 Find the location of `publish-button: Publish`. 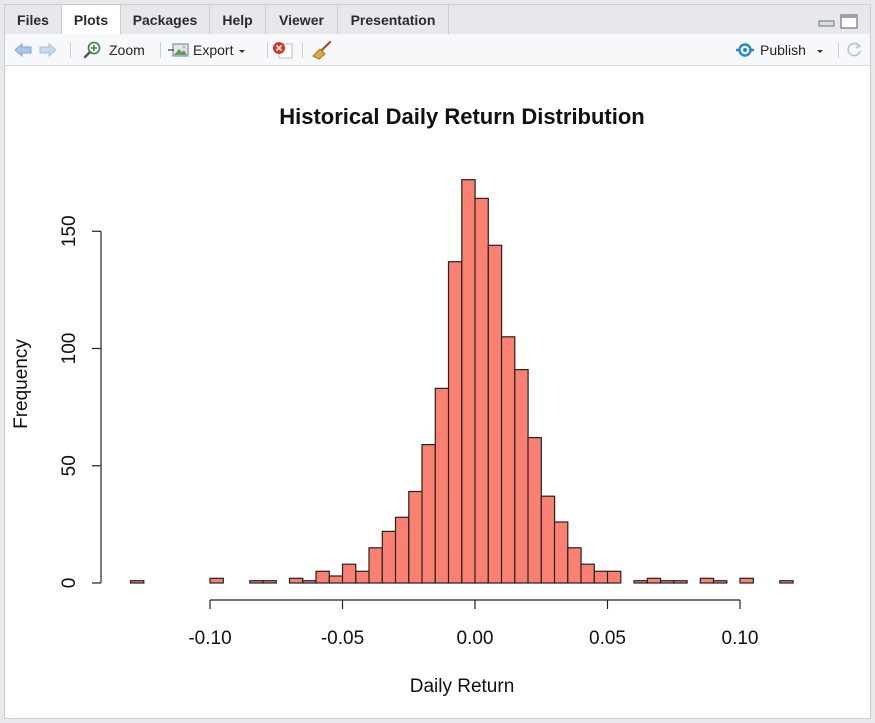

publish-button: Publish is located at coordinates (780, 49).